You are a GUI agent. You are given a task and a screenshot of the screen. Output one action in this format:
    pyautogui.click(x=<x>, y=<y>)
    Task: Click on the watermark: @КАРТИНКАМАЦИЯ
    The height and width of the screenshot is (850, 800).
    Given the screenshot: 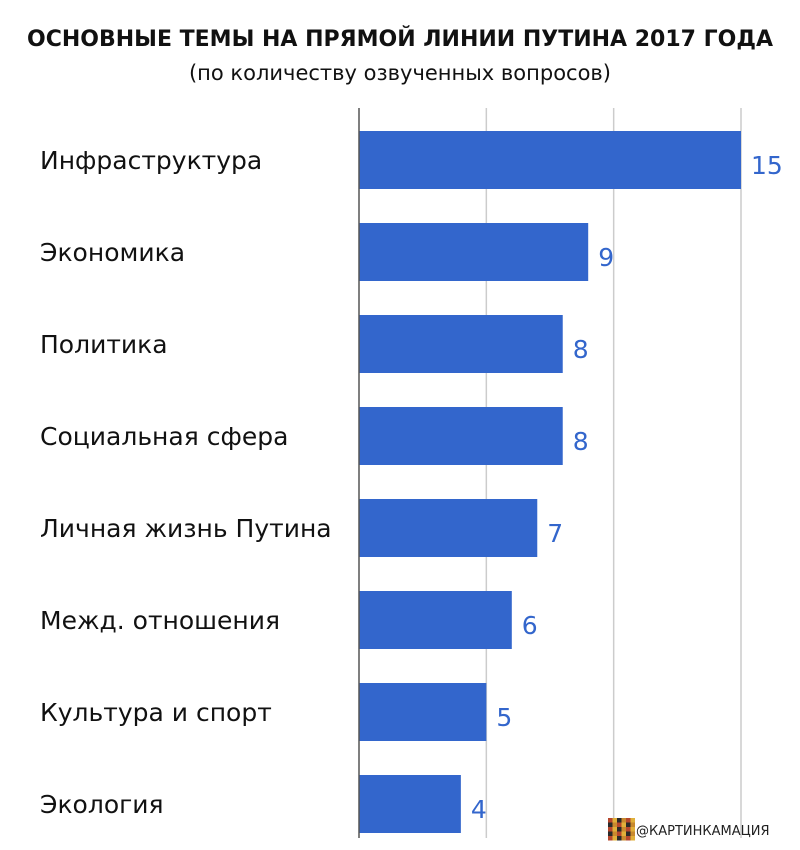 What is the action you would take?
    pyautogui.click(x=689, y=829)
    